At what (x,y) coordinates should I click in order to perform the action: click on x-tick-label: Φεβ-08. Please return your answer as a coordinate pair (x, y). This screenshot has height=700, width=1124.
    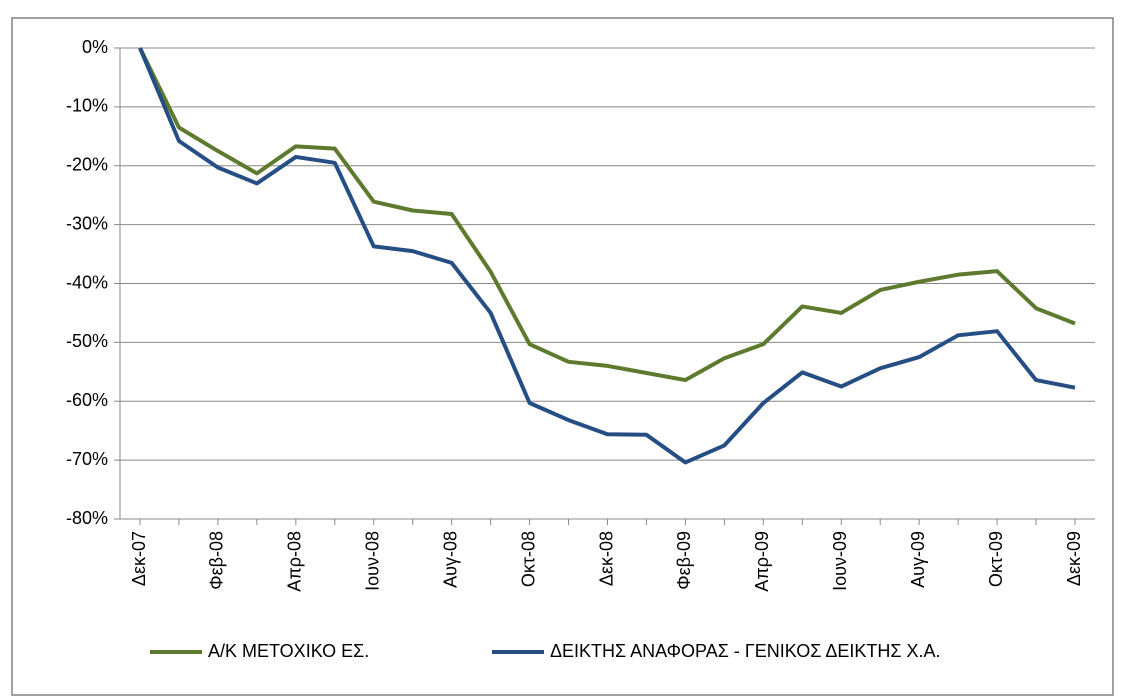
    Looking at the image, I should click on (217, 560).